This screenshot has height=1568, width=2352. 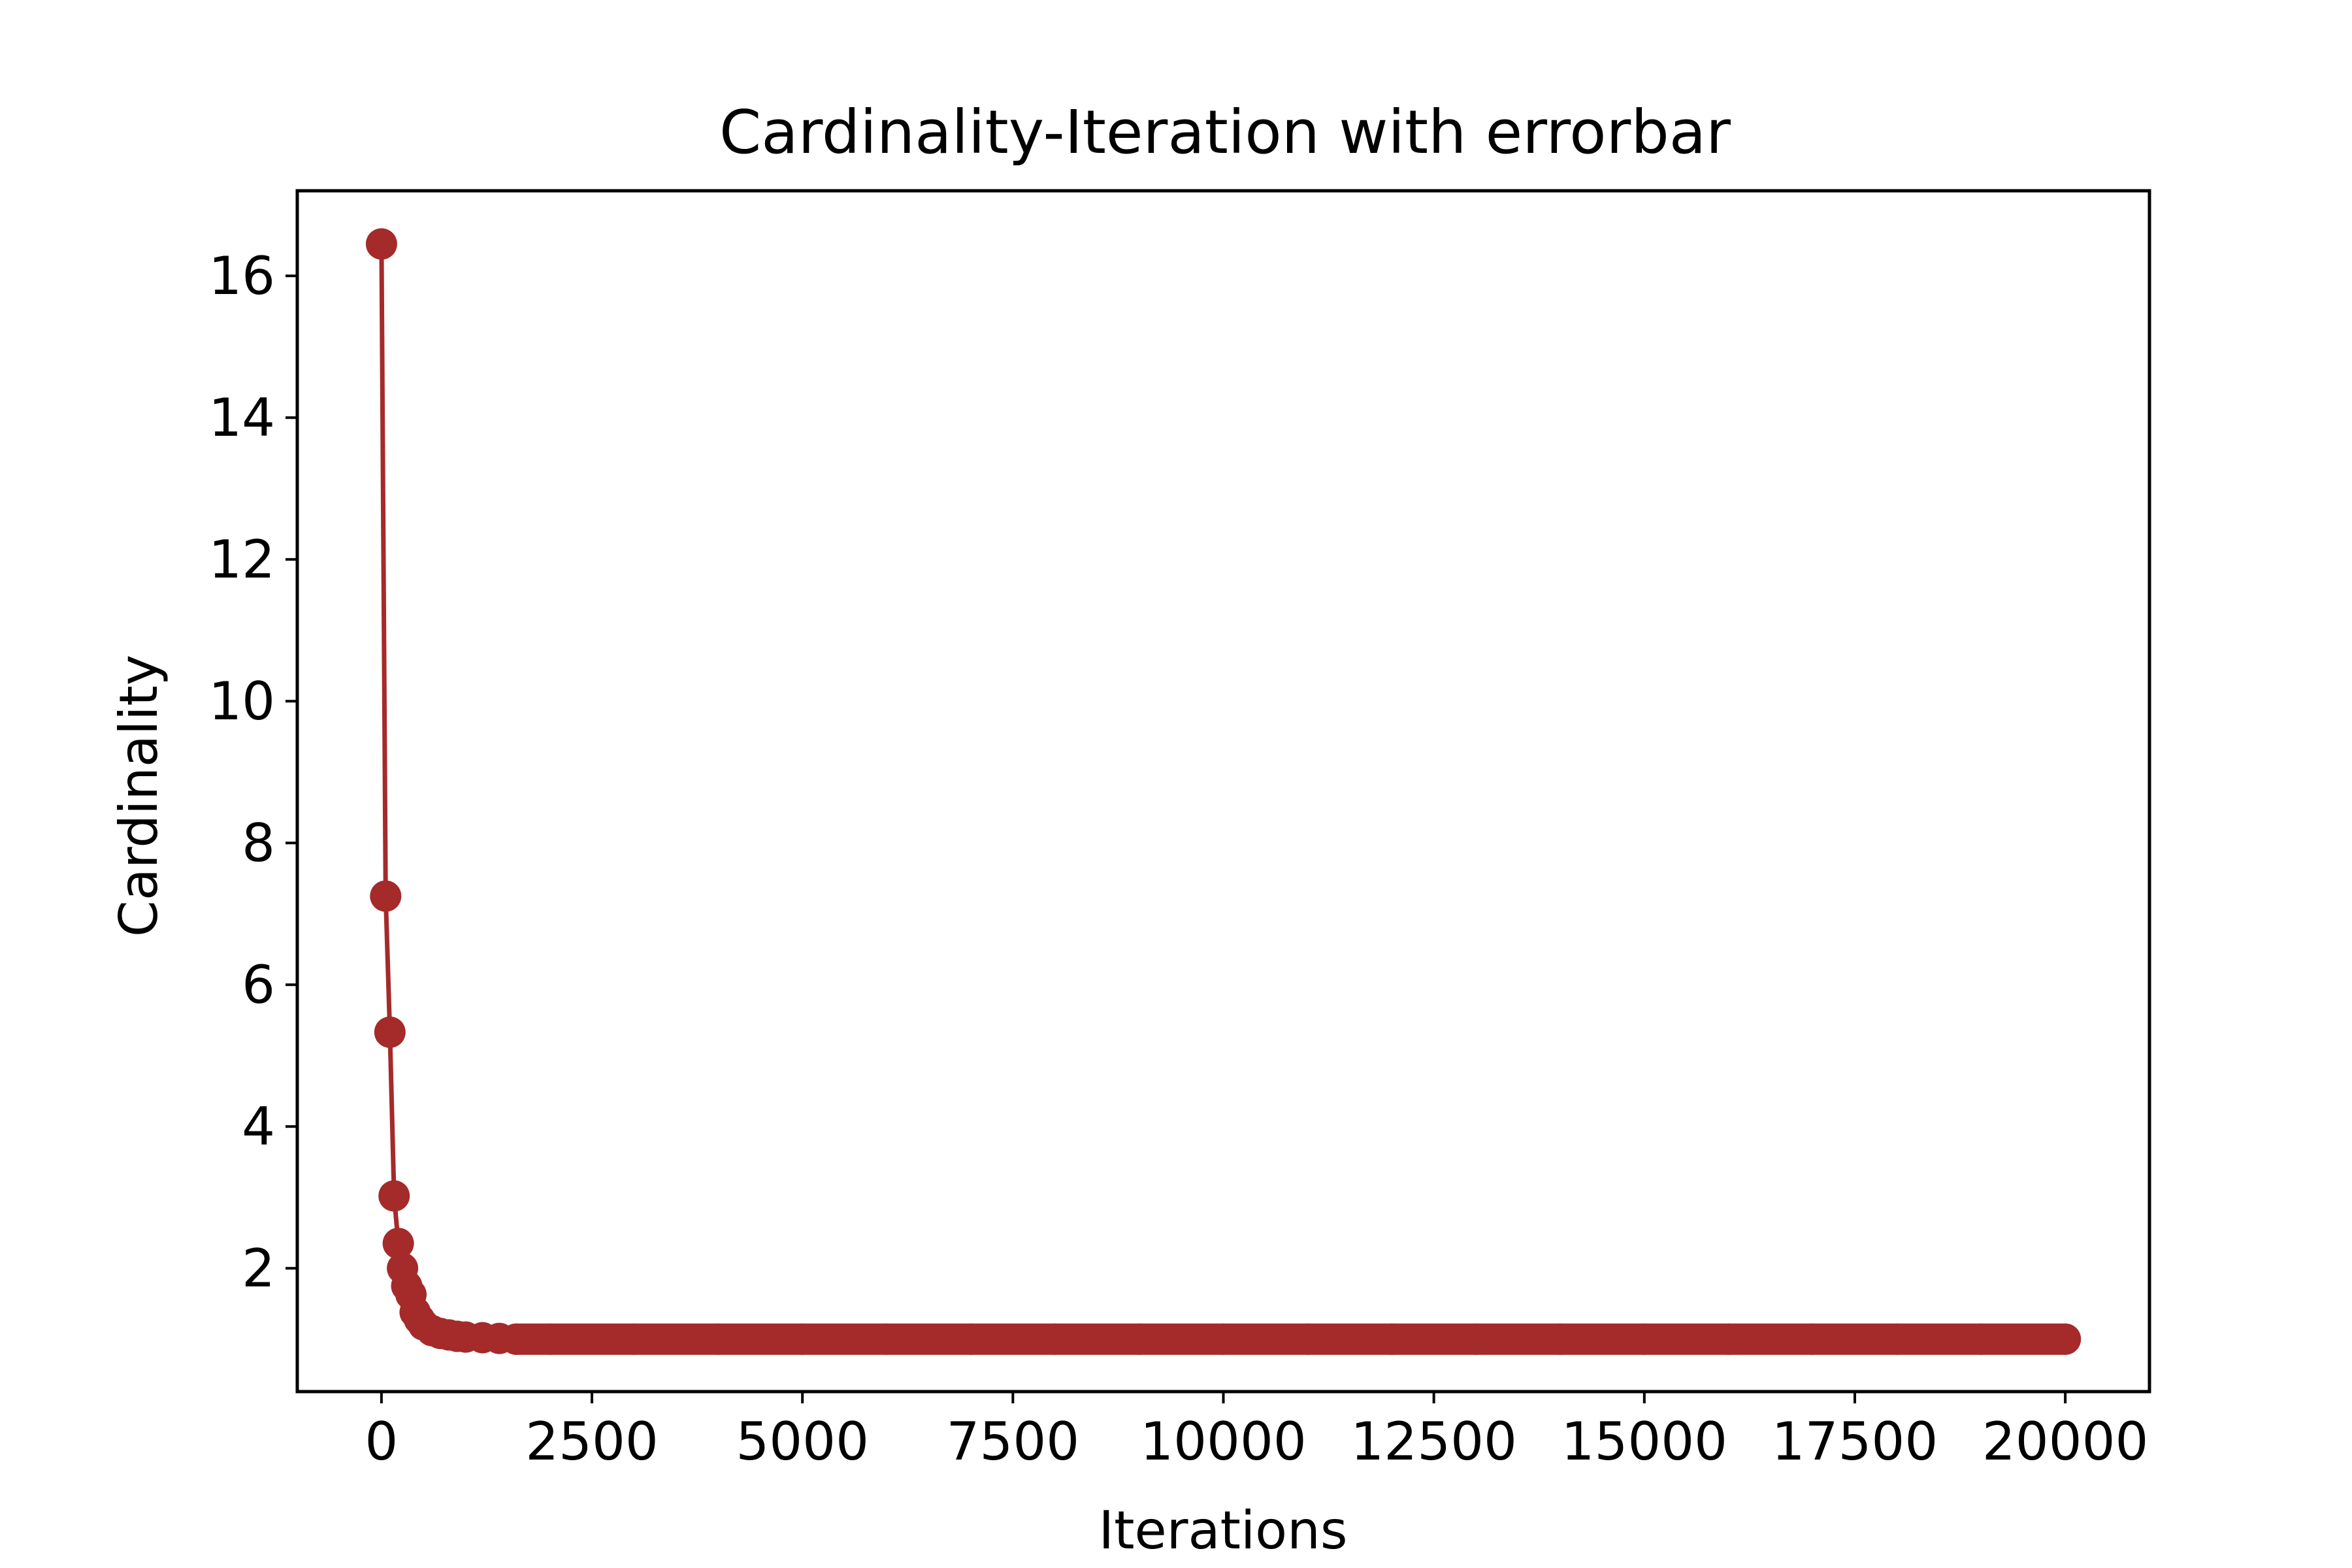 What do you see at coordinates (252, 772) in the screenshot?
I see `y-axis: 2 4 6 8 10 12 14 16` at bounding box center [252, 772].